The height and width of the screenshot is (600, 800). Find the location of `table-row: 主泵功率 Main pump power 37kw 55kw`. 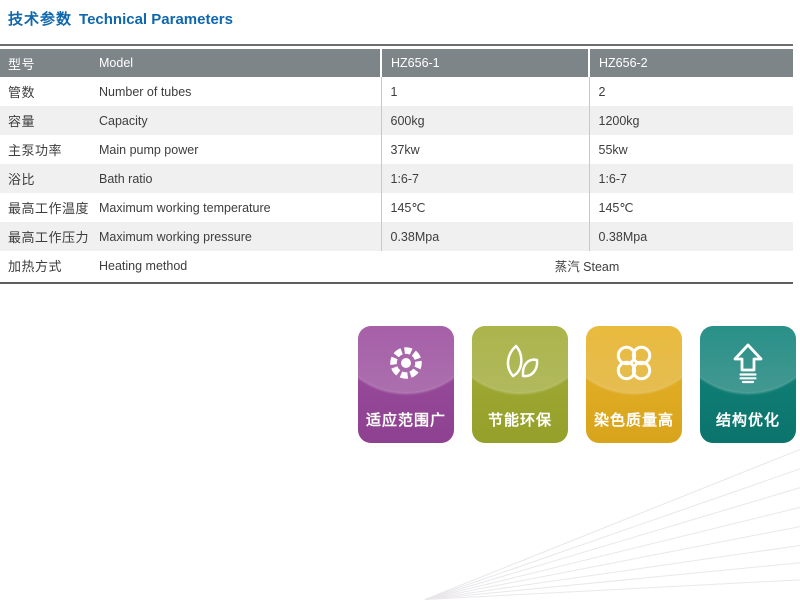

table-row: 主泵功率 Main pump power 37kw 55kw is located at coordinates (396, 149).